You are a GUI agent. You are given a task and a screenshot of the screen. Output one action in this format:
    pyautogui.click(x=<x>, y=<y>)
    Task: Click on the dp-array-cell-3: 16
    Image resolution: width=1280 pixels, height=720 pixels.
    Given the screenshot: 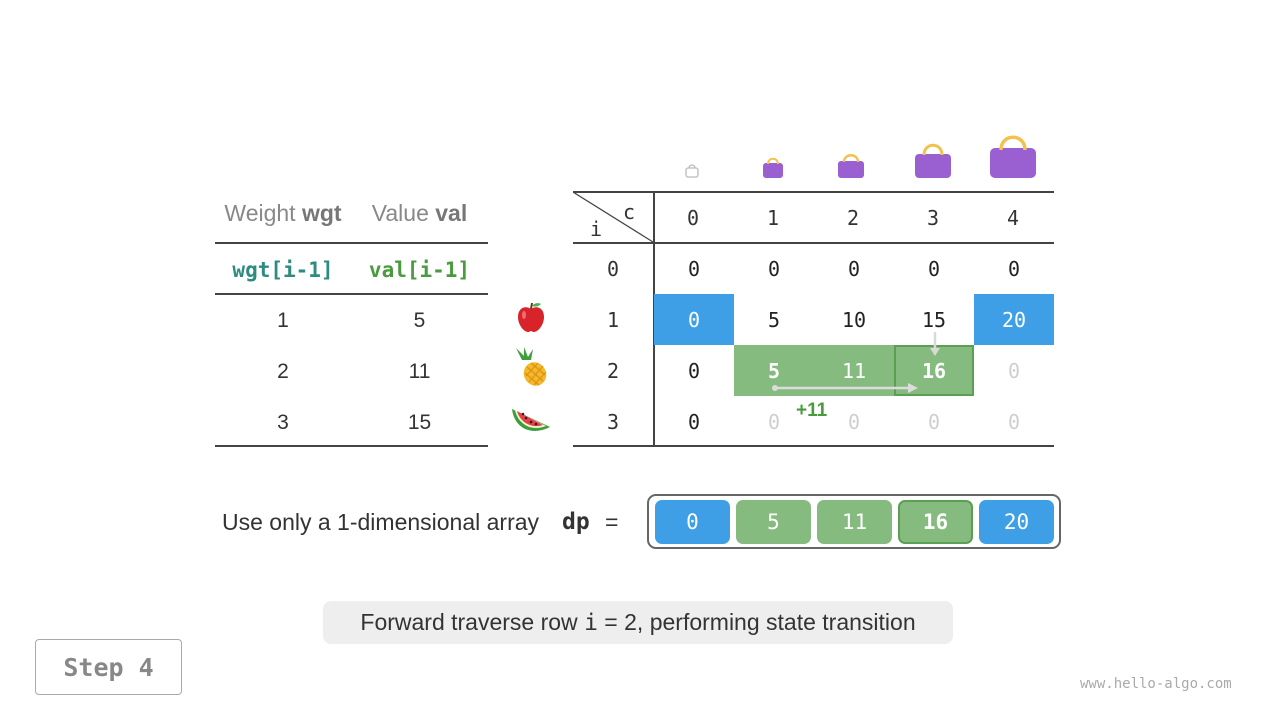 What is the action you would take?
    pyautogui.click(x=935, y=522)
    